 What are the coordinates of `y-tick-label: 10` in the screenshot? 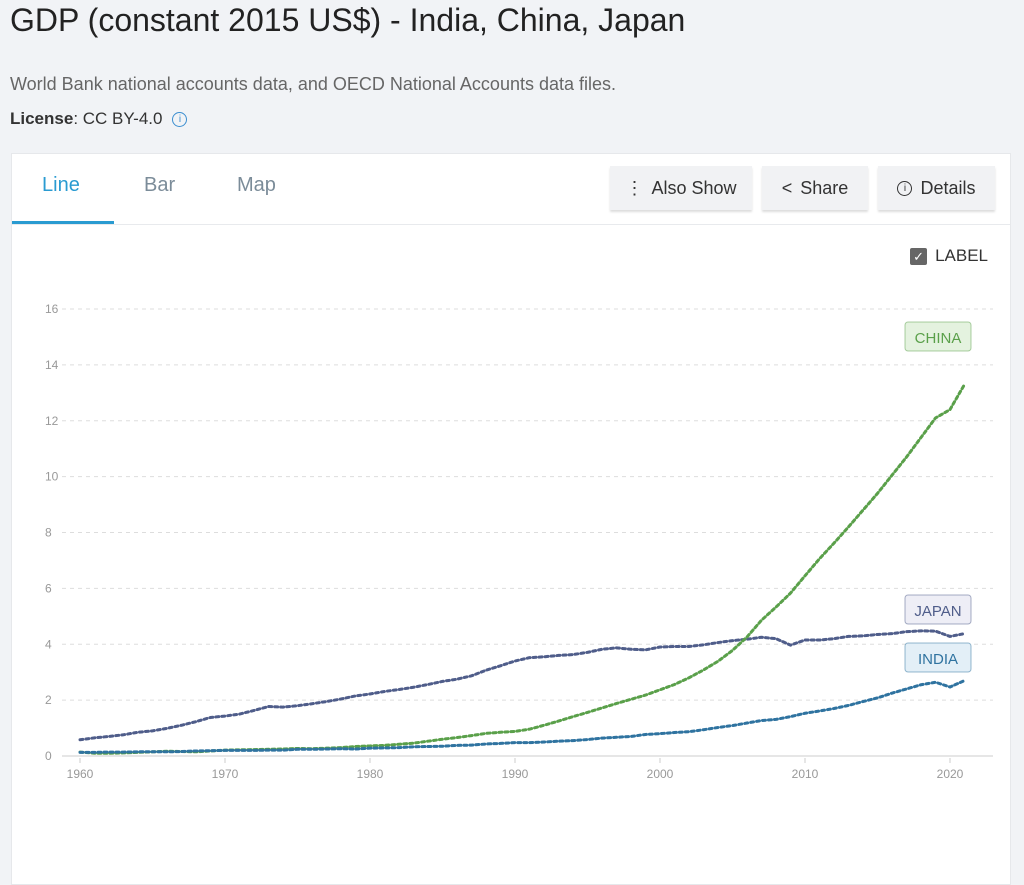 It's located at (52, 477).